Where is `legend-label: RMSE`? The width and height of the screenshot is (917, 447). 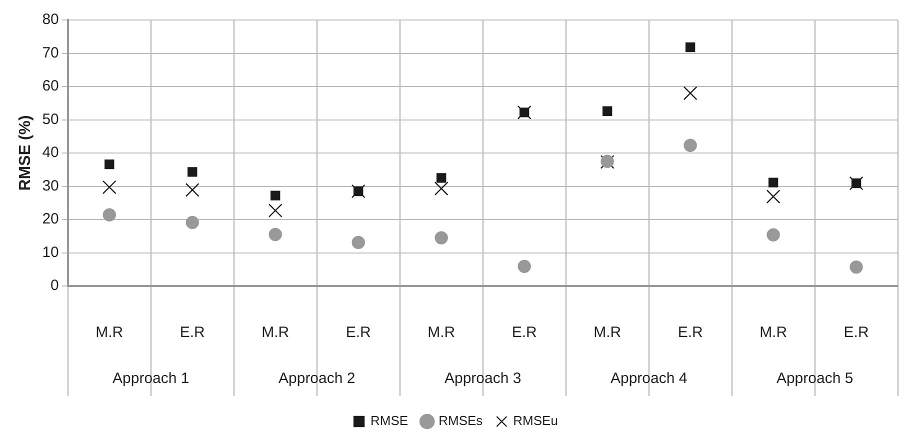 legend-label: RMSE is located at coordinates (389, 420).